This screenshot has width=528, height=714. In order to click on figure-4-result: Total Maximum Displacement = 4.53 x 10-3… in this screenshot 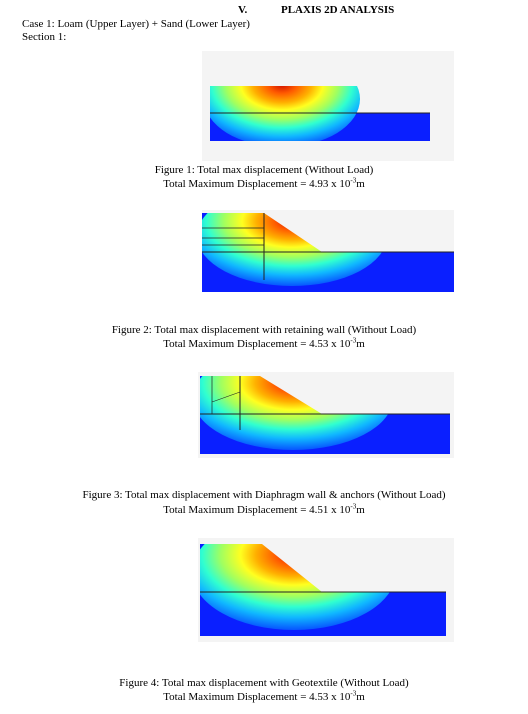, I will do `click(264, 696)`.